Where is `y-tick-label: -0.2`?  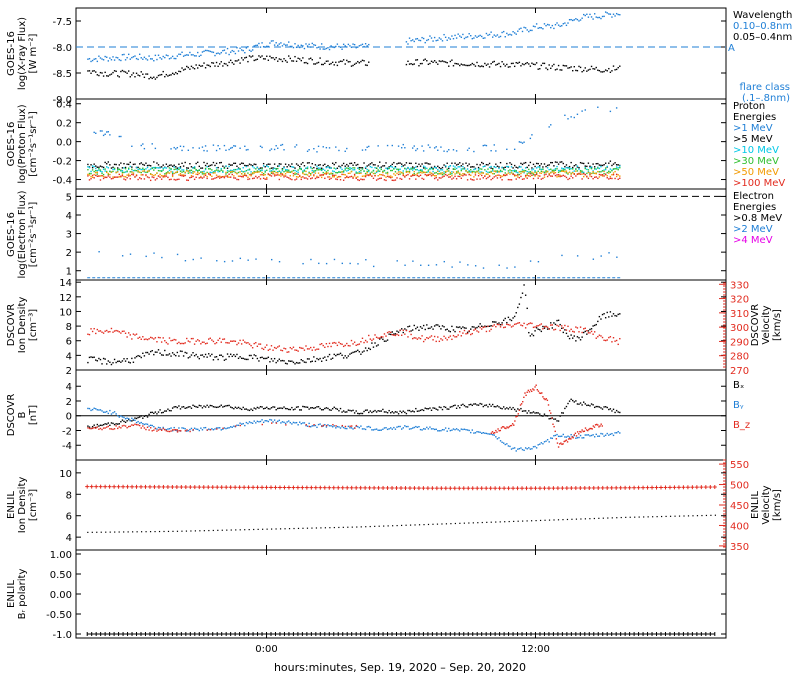
y-tick-label: -0.2 is located at coordinates (62, 162).